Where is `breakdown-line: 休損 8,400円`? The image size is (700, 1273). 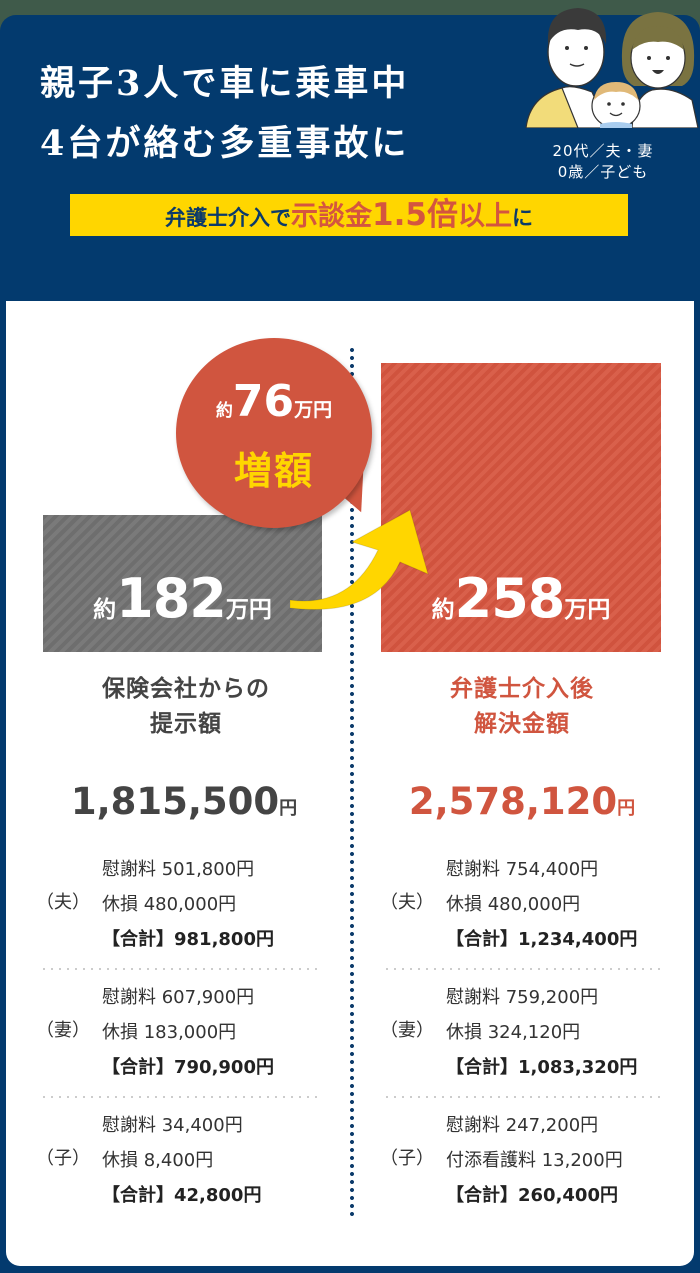
breakdown-line: 休損 8,400円 is located at coordinates (158, 1160).